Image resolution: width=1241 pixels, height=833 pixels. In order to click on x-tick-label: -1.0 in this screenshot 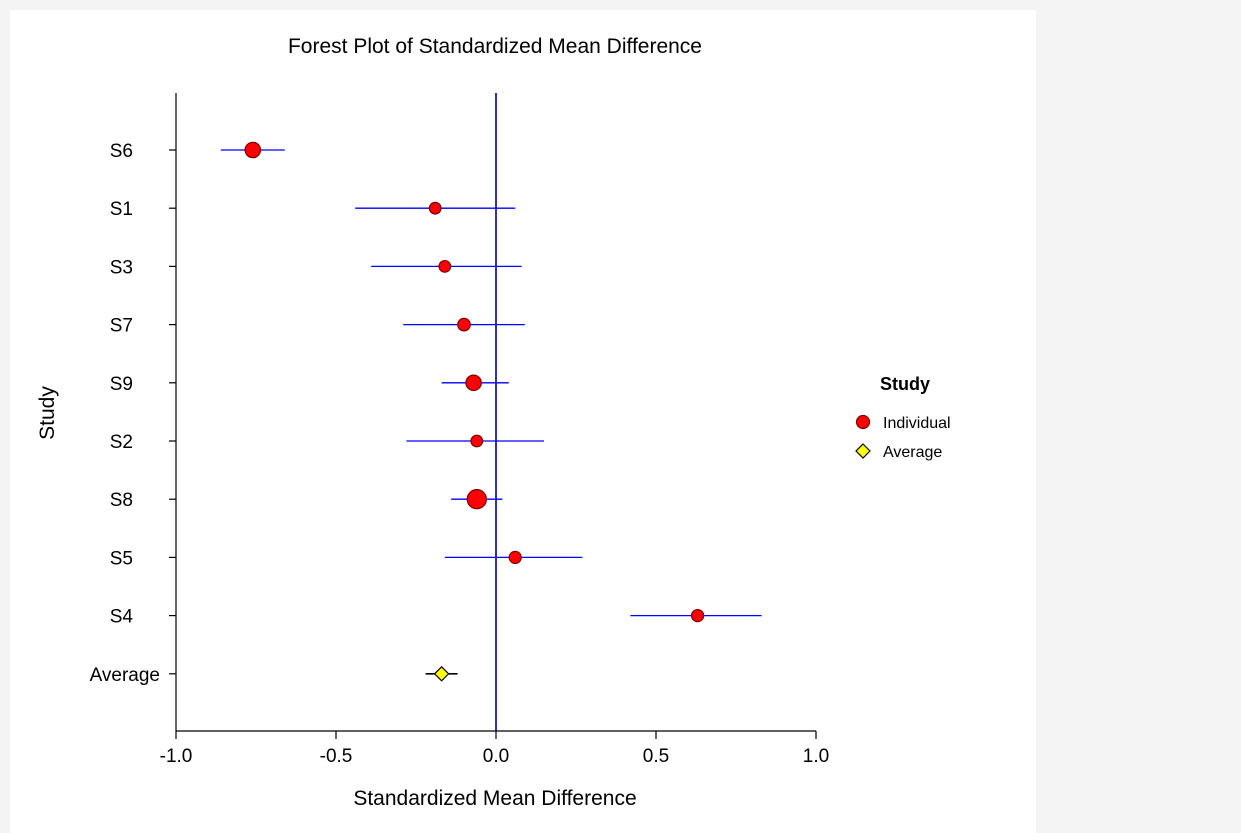, I will do `click(176, 756)`.